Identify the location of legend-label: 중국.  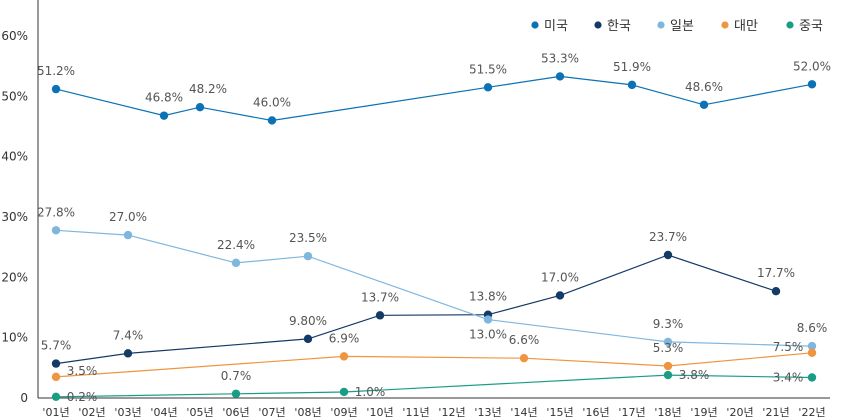
(811, 26).